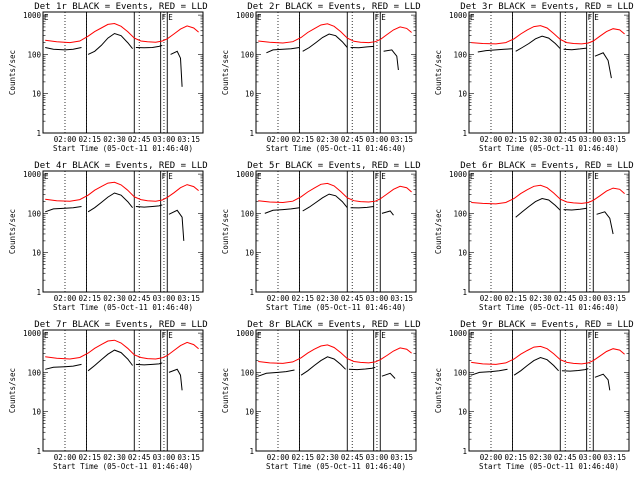 The height and width of the screenshot is (480, 640). Describe the element at coordinates (170, 17) in the screenshot. I see `panel-1-flag-e: E` at that location.